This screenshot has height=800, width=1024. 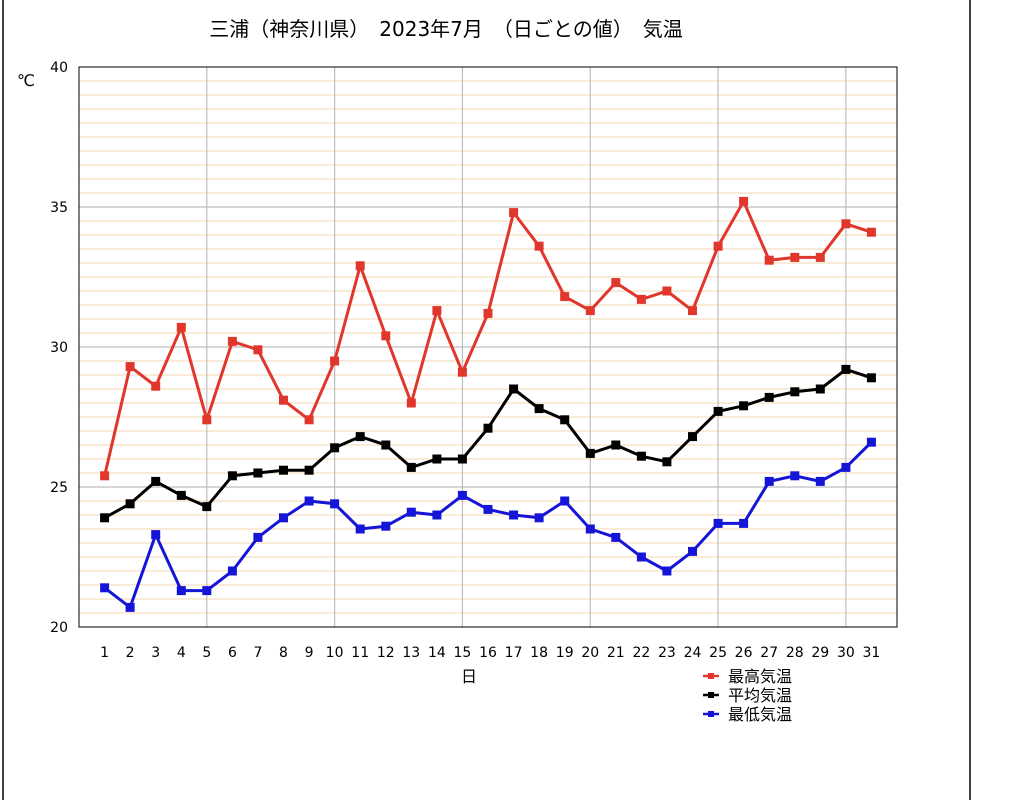 What do you see at coordinates (747, 676) in the screenshot?
I see `legend-item-max-temp: 最高気温` at bounding box center [747, 676].